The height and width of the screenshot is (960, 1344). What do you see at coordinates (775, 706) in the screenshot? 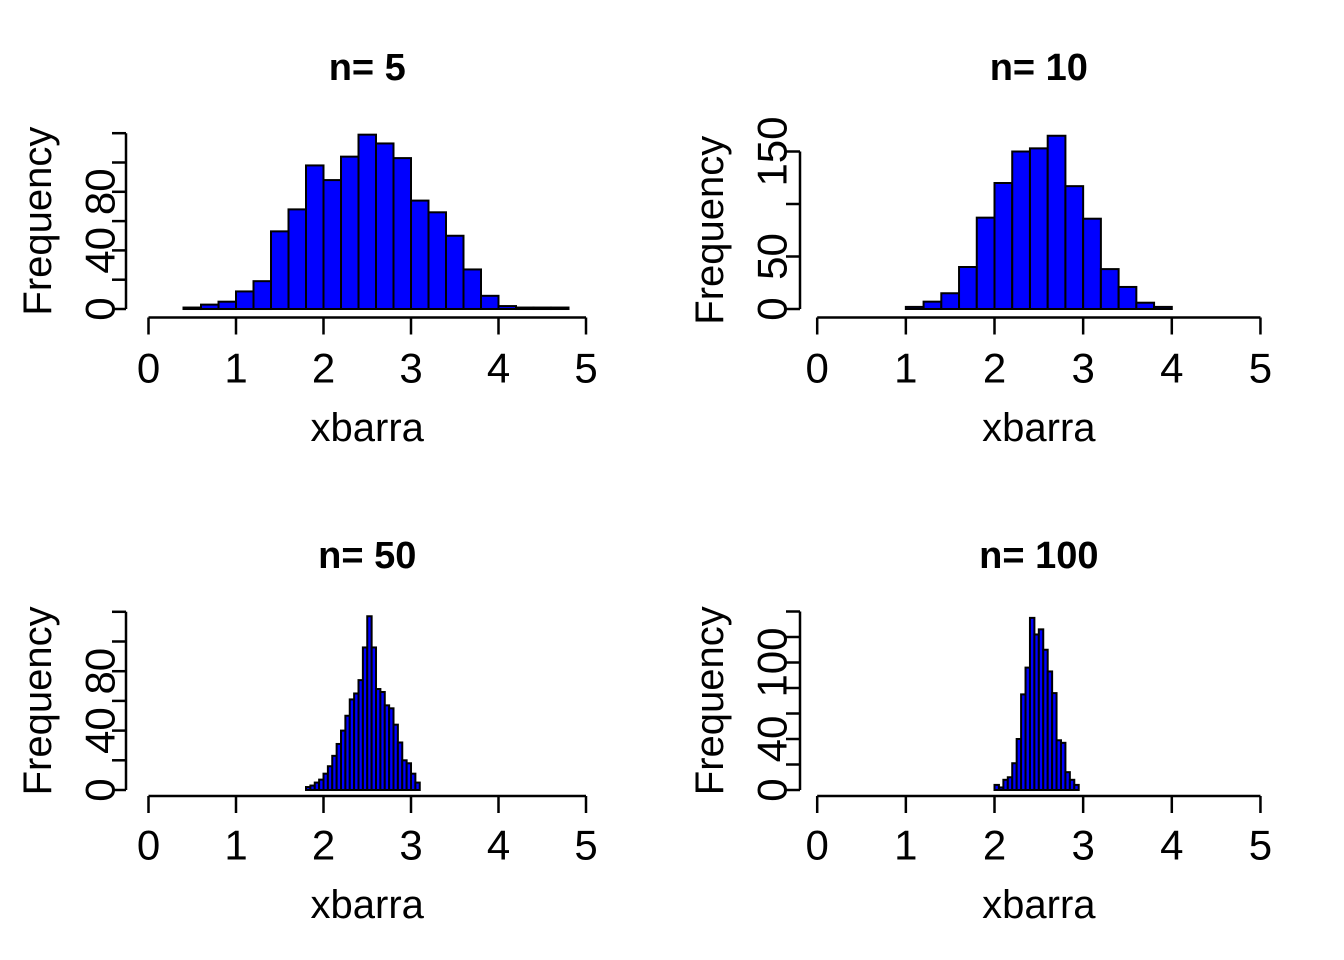
I see `y-axis: 0 40 100` at bounding box center [775, 706].